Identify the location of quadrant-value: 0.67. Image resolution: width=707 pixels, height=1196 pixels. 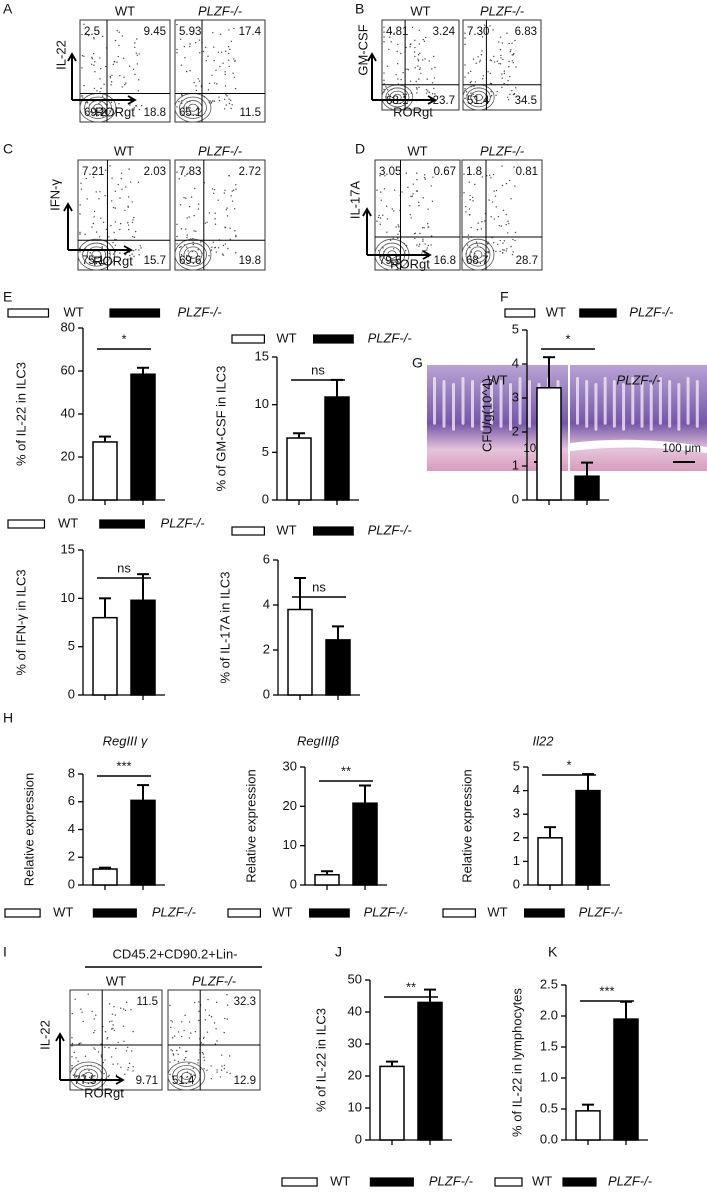
(445, 172).